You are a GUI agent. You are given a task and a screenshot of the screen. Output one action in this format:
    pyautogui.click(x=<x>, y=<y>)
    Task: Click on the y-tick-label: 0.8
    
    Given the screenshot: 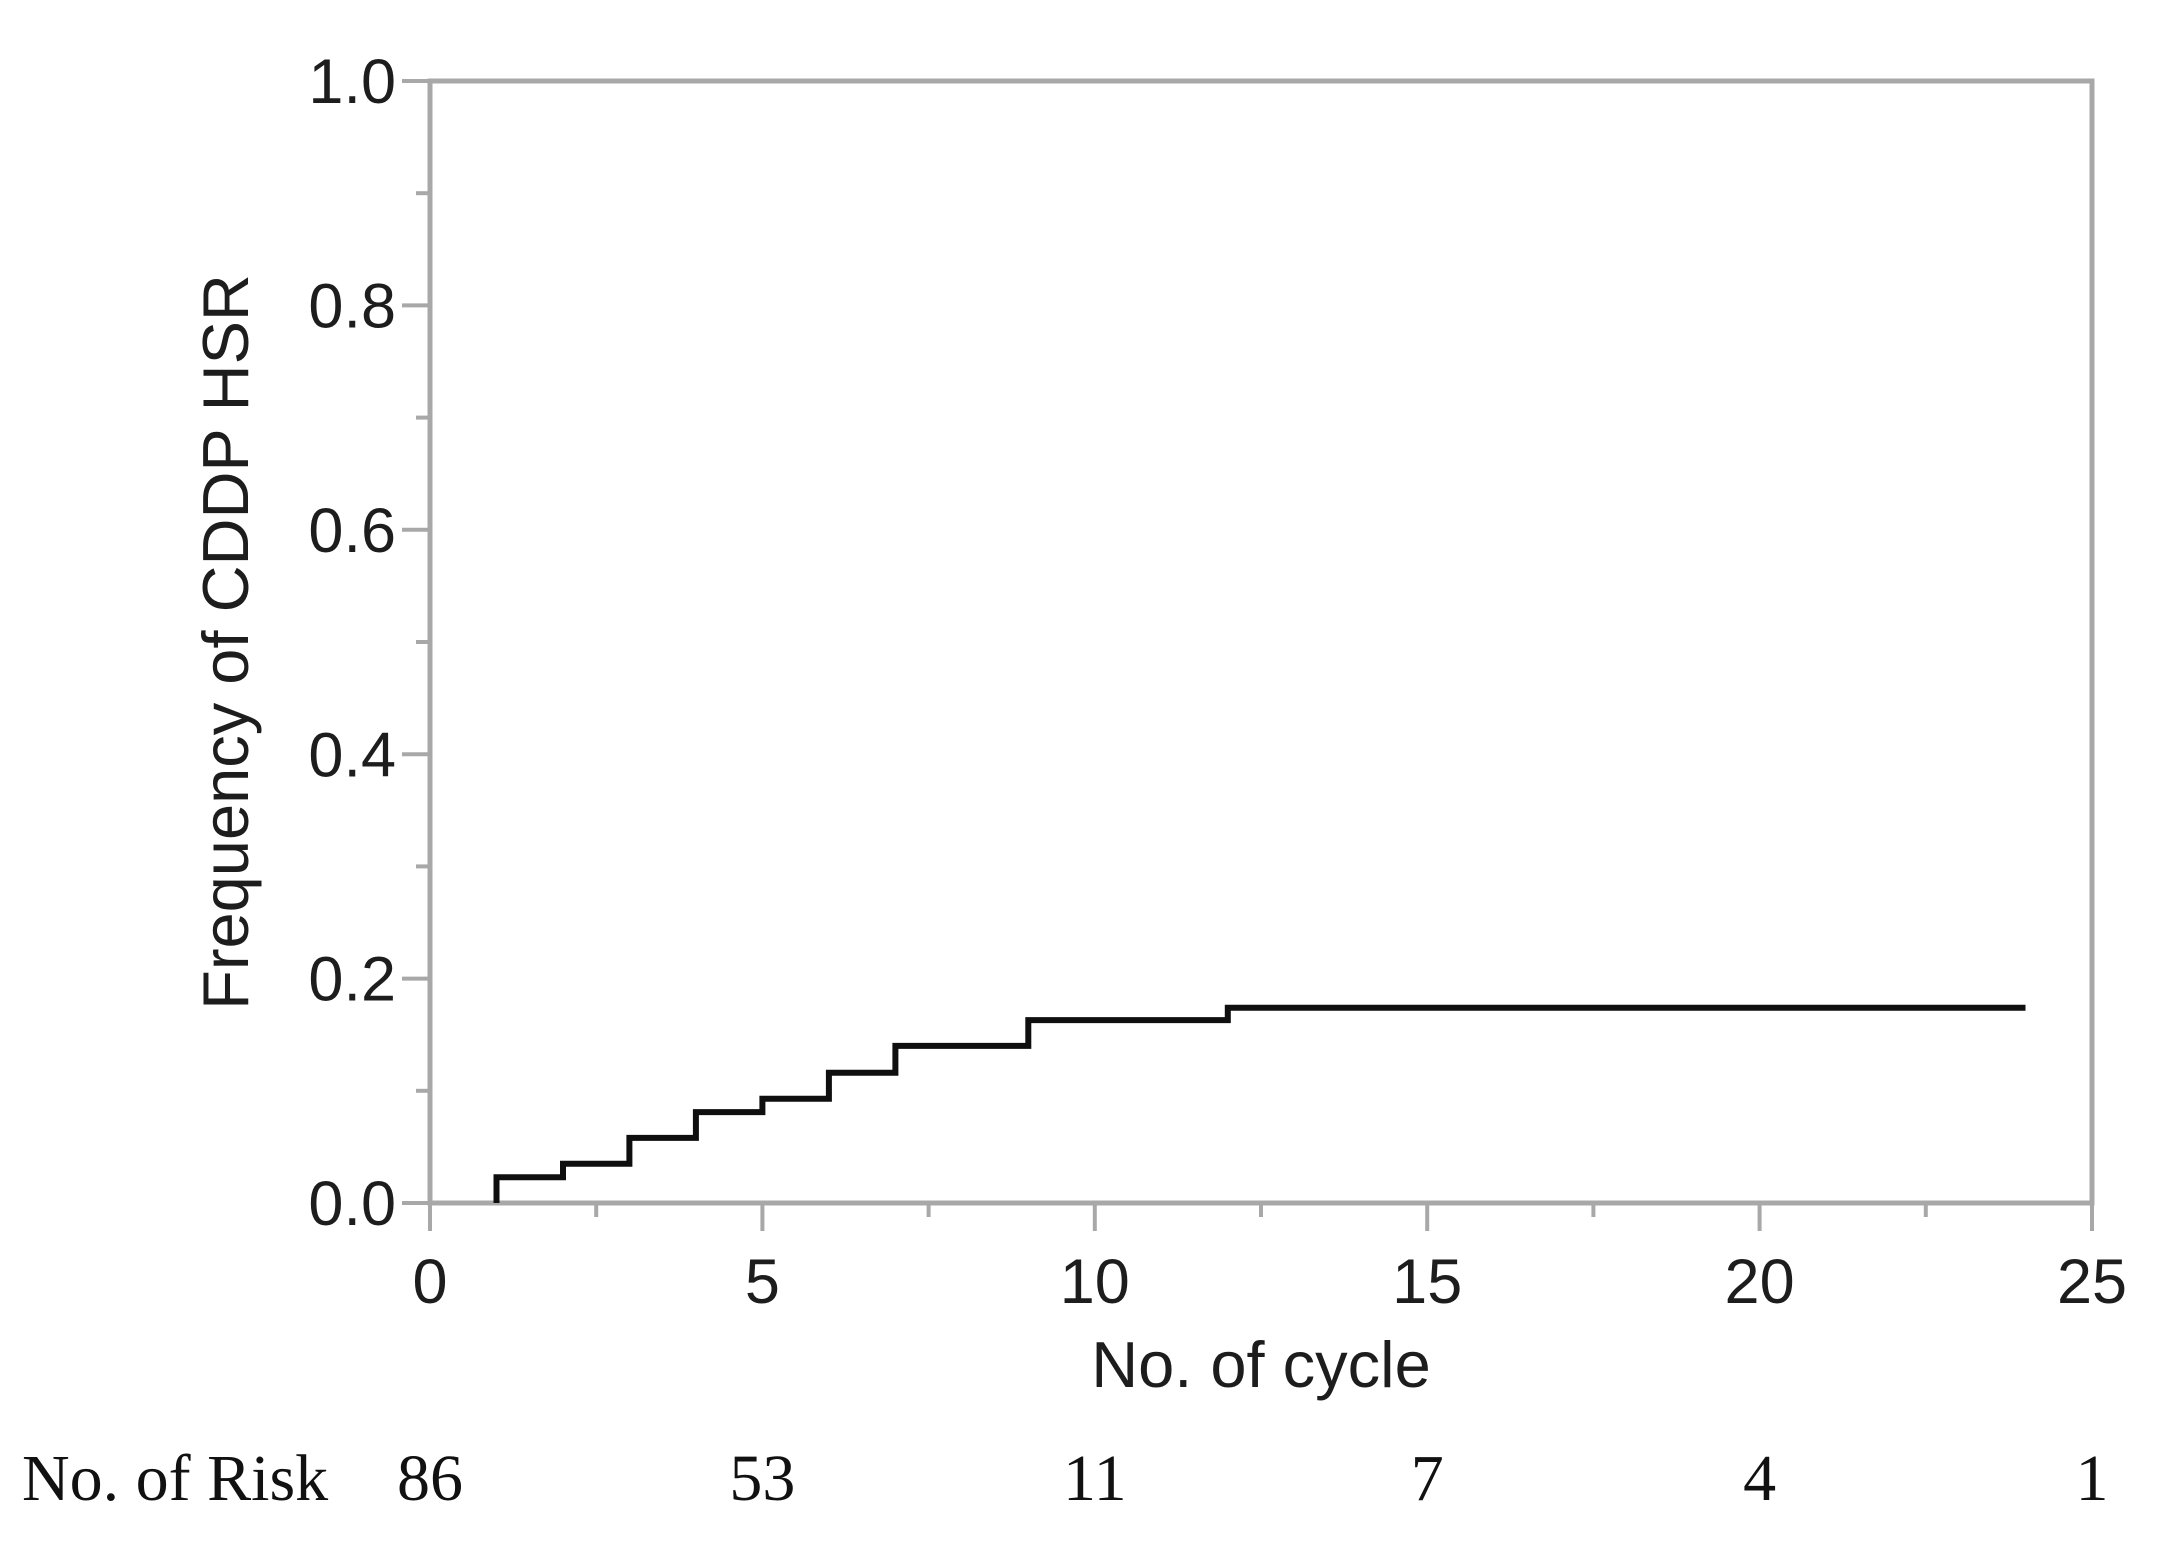 What is the action you would take?
    pyautogui.click(x=352, y=306)
    